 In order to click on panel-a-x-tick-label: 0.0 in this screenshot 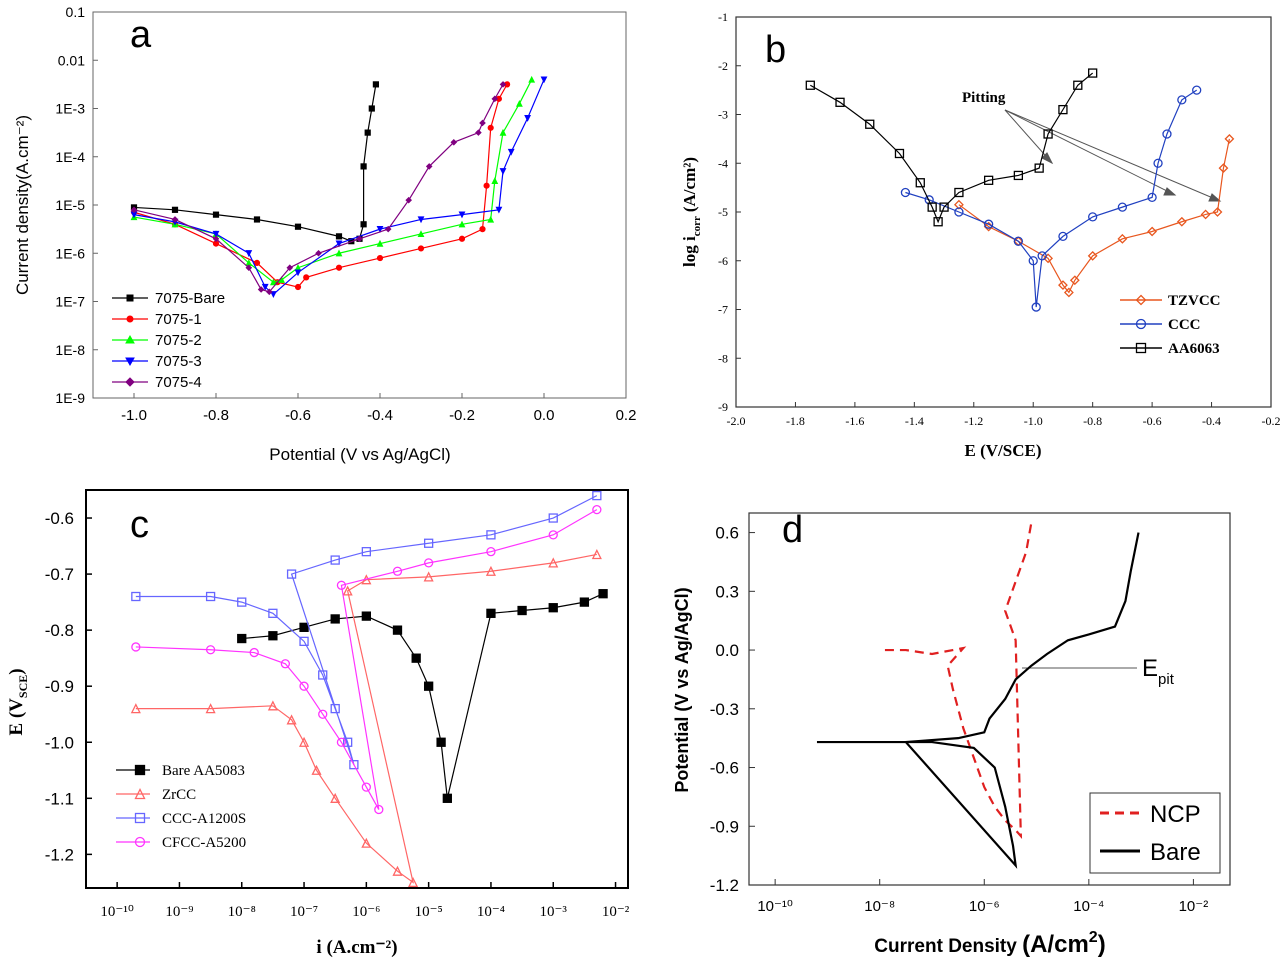, I will do `click(544, 415)`.